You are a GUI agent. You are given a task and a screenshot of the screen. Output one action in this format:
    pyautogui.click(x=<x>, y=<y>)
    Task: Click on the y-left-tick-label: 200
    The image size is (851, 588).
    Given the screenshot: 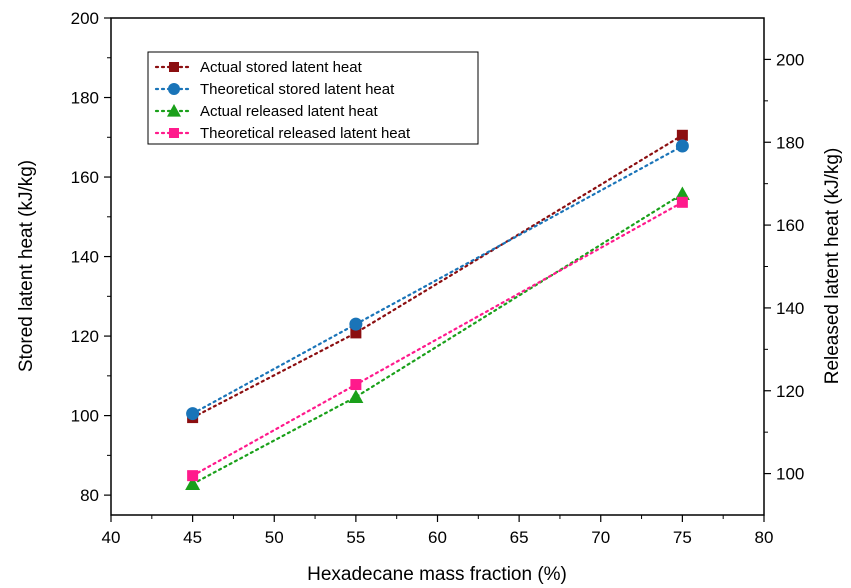 What is the action you would take?
    pyautogui.click(x=85, y=18)
    